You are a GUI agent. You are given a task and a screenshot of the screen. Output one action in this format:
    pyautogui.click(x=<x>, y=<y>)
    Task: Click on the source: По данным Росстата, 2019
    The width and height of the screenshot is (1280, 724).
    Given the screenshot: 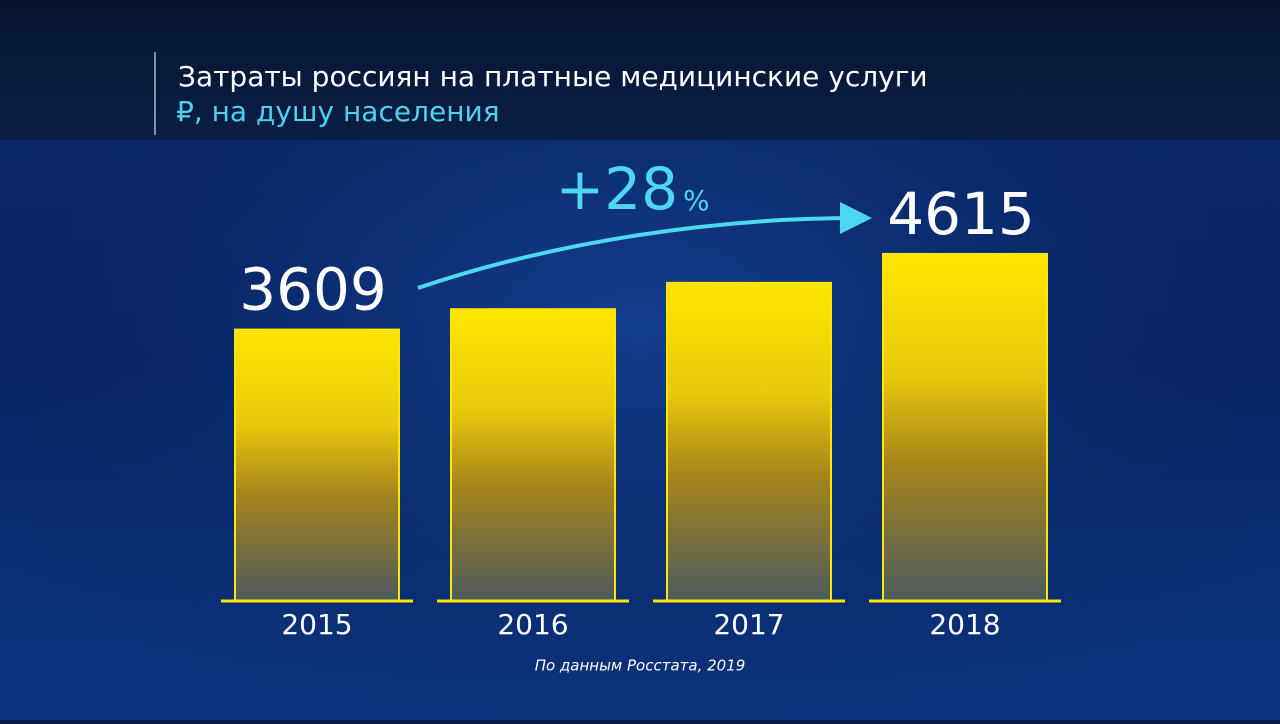 What is the action you would take?
    pyautogui.click(x=640, y=666)
    